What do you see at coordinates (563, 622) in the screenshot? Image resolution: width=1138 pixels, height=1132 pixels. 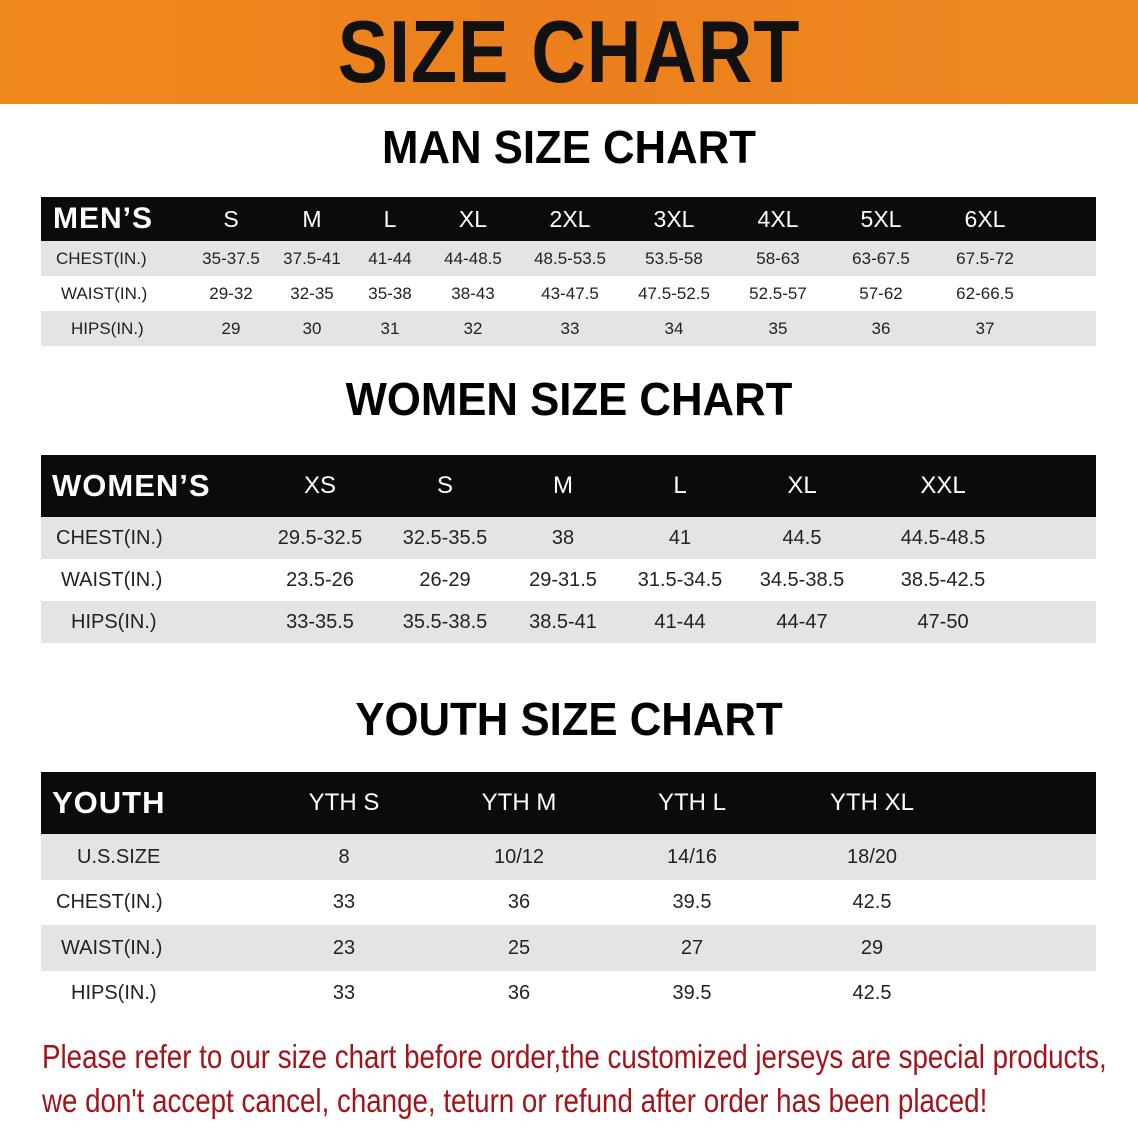 I see `table-cell: 38.5-41` at bounding box center [563, 622].